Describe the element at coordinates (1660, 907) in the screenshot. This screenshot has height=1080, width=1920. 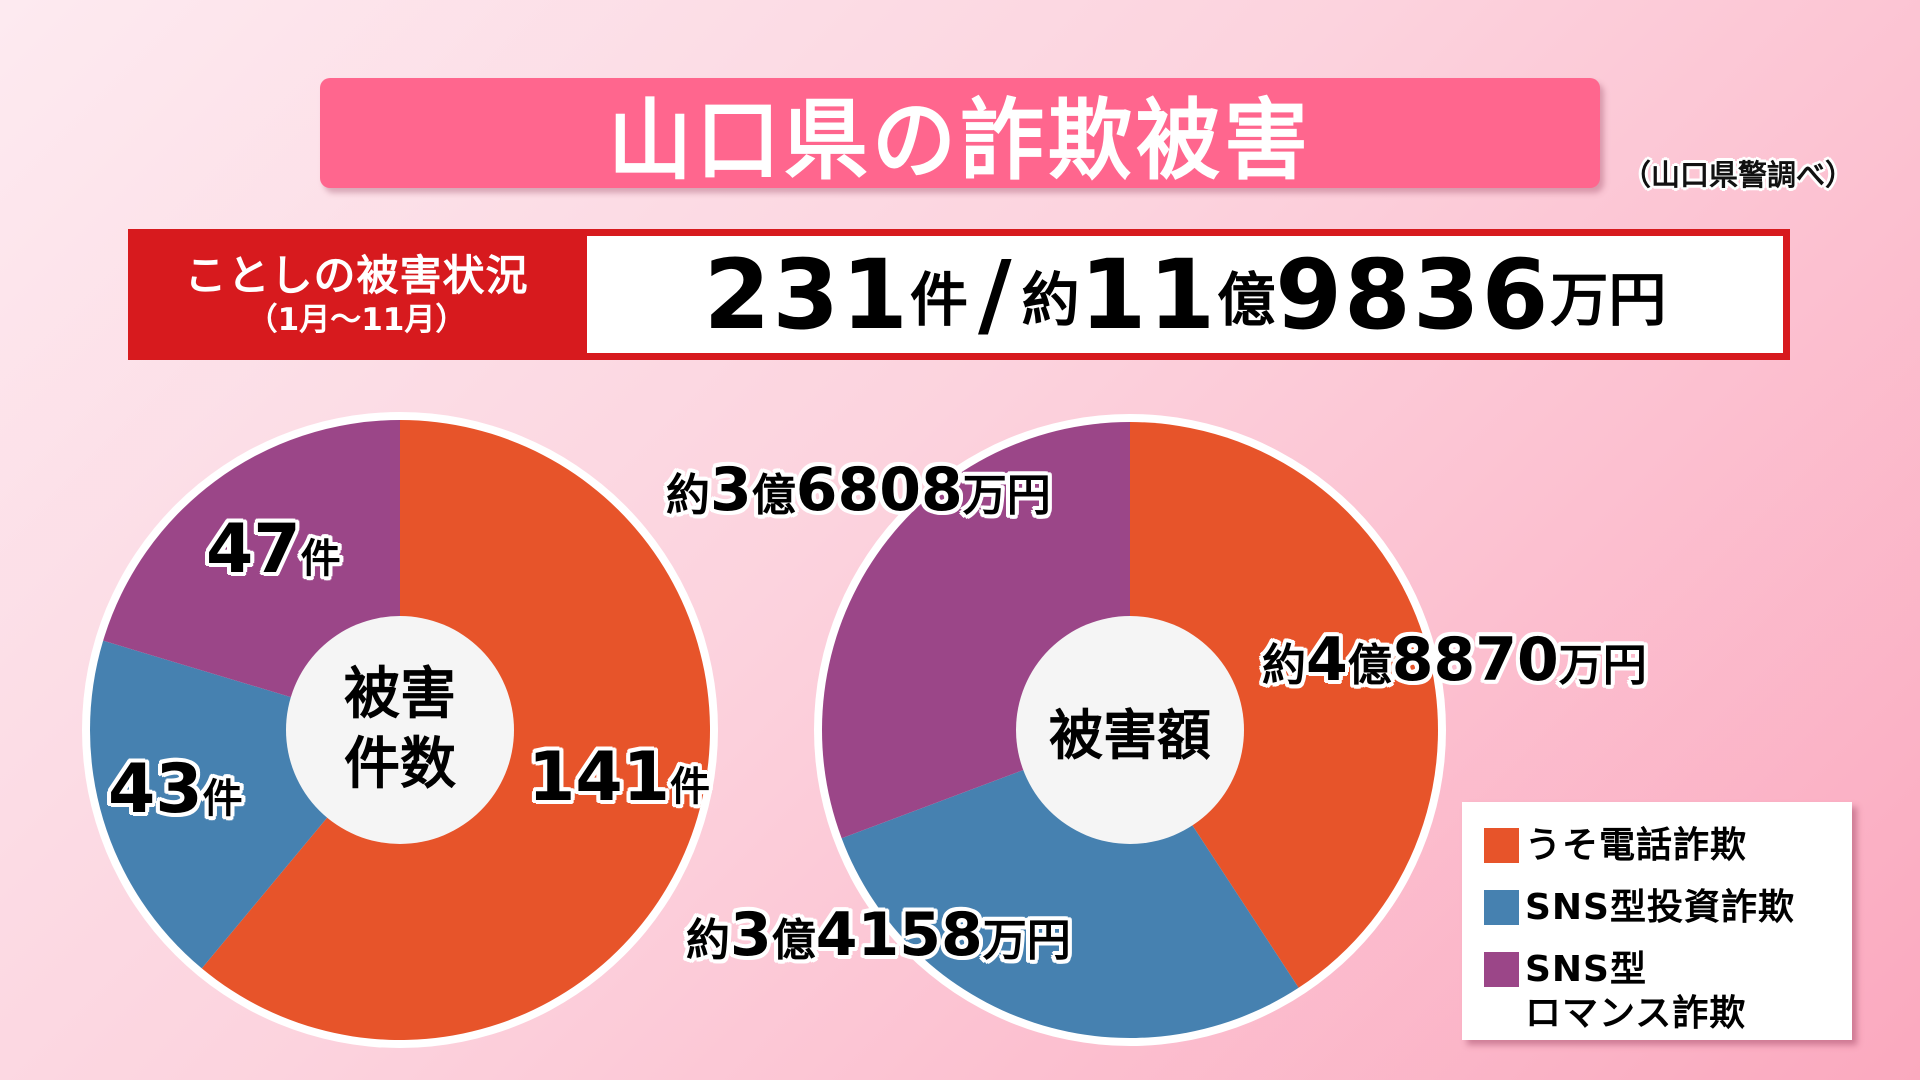
I see `legend-label: SNS型投資詐欺` at that location.